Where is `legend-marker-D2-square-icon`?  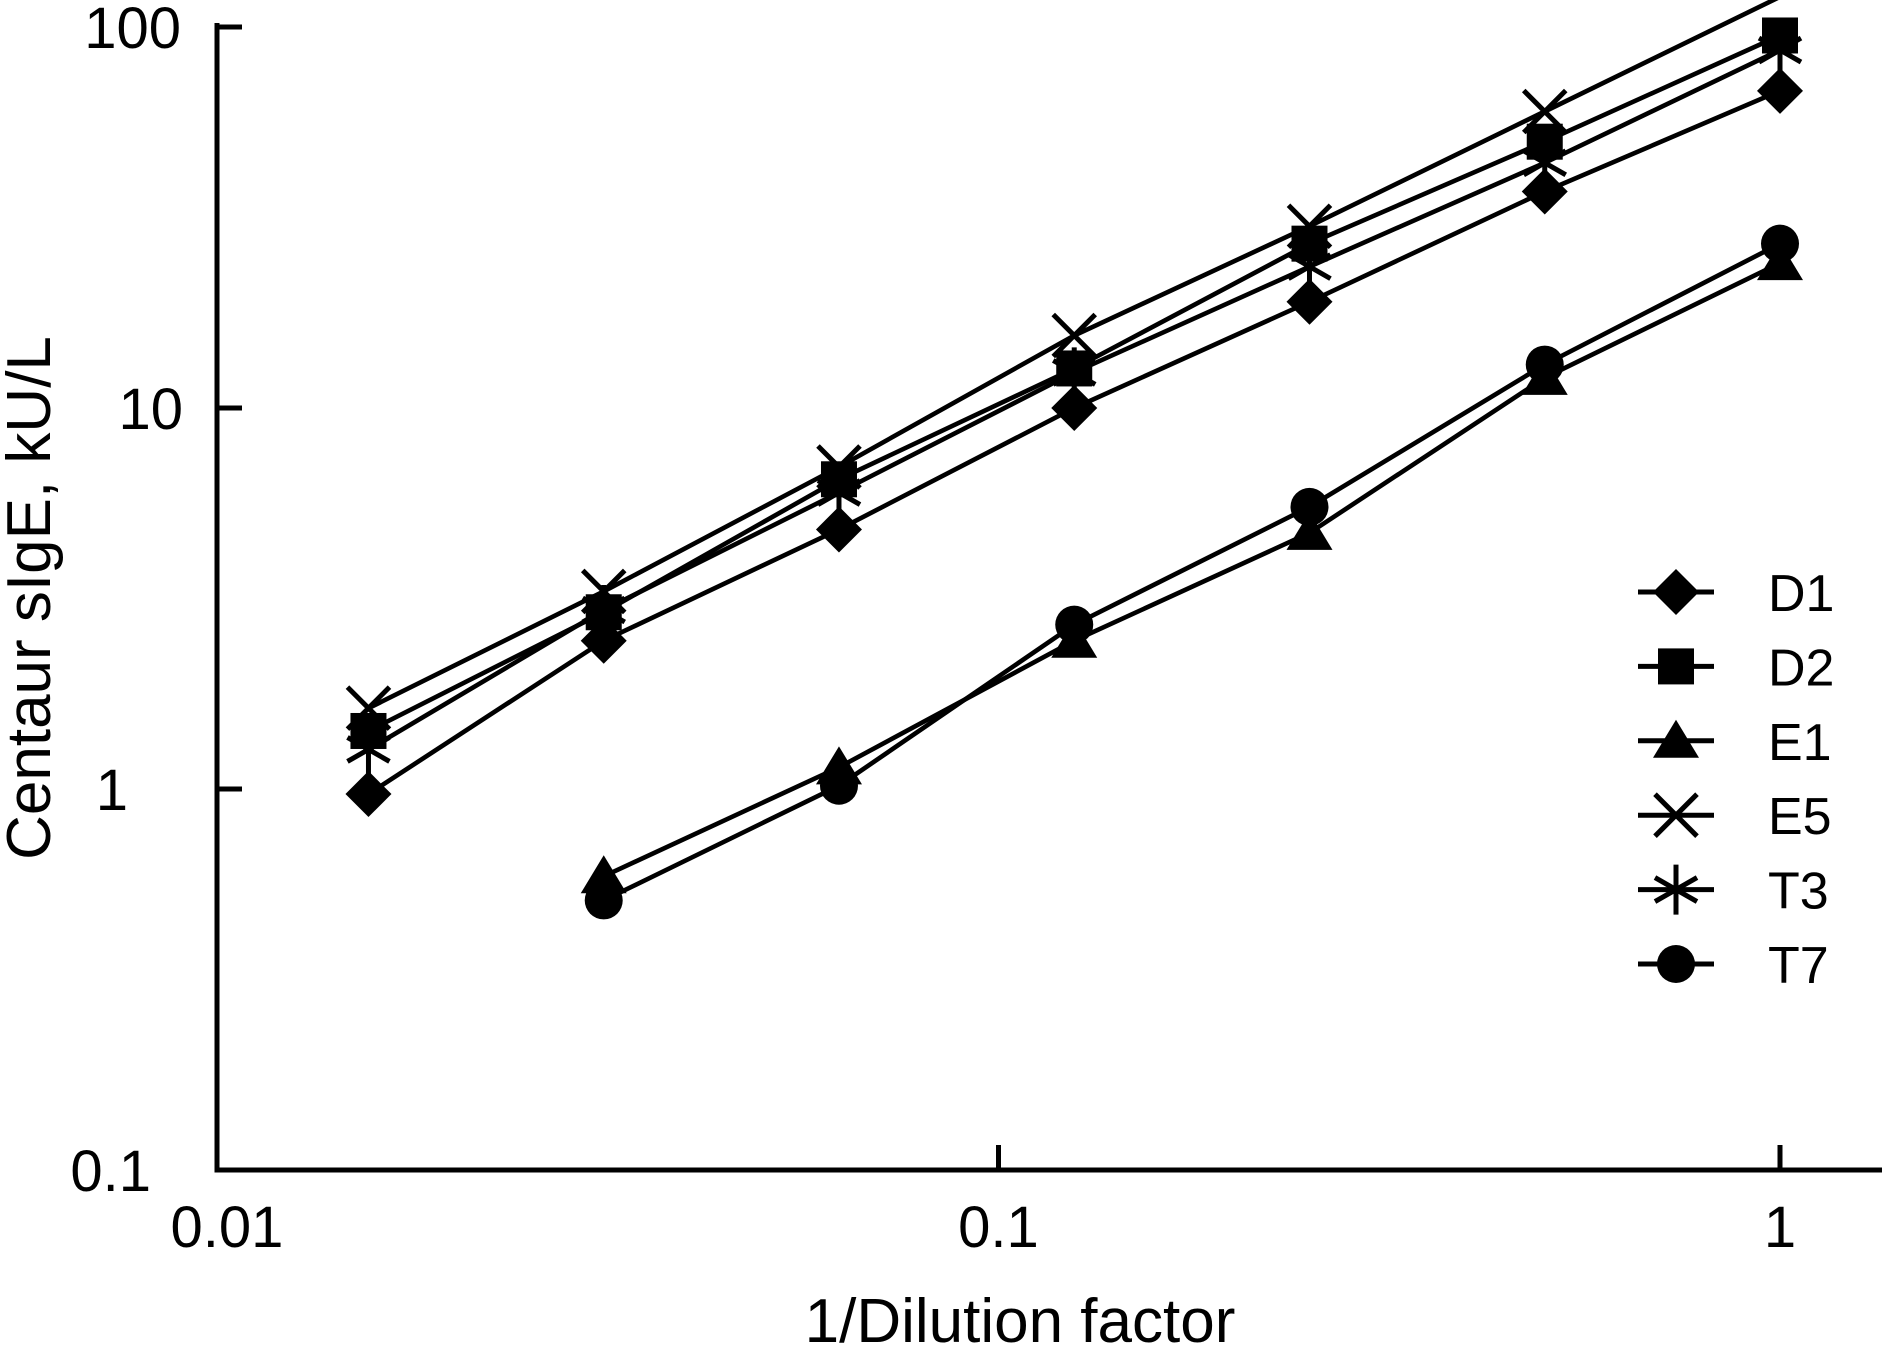
legend-marker-D2-square-icon is located at coordinates (1676, 666).